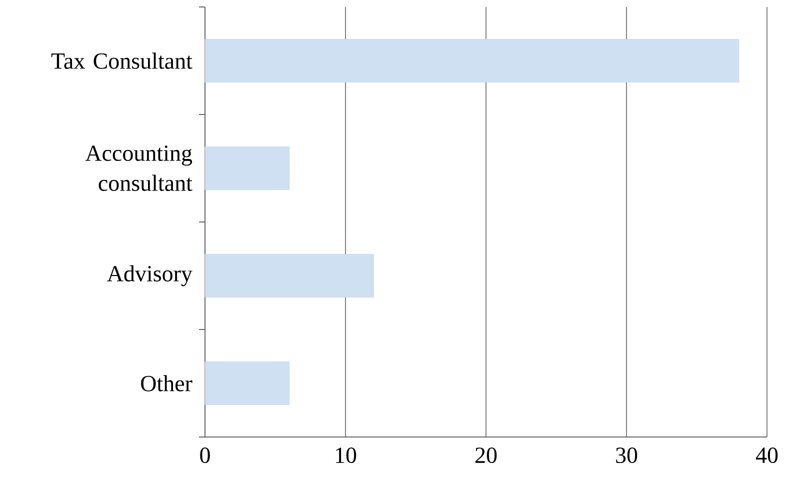 The image size is (792, 491). What do you see at coordinates (138, 168) in the screenshot?
I see `y-tick-label: Accounting consultant` at bounding box center [138, 168].